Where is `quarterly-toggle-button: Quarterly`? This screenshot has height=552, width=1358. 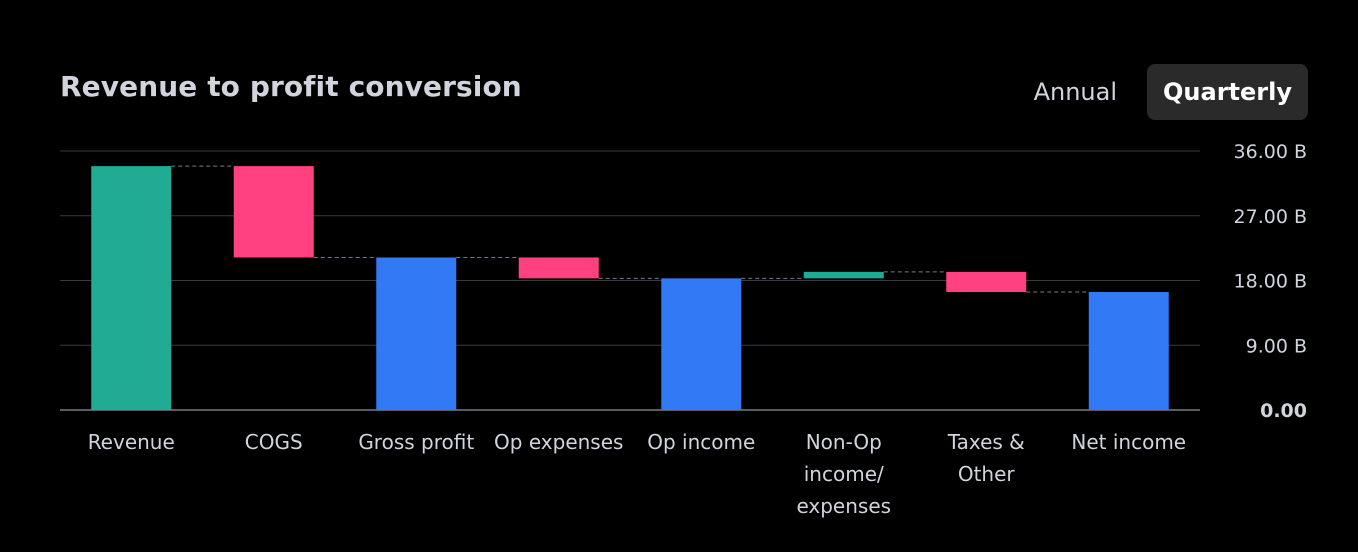 quarterly-toggle-button: Quarterly is located at coordinates (1227, 92).